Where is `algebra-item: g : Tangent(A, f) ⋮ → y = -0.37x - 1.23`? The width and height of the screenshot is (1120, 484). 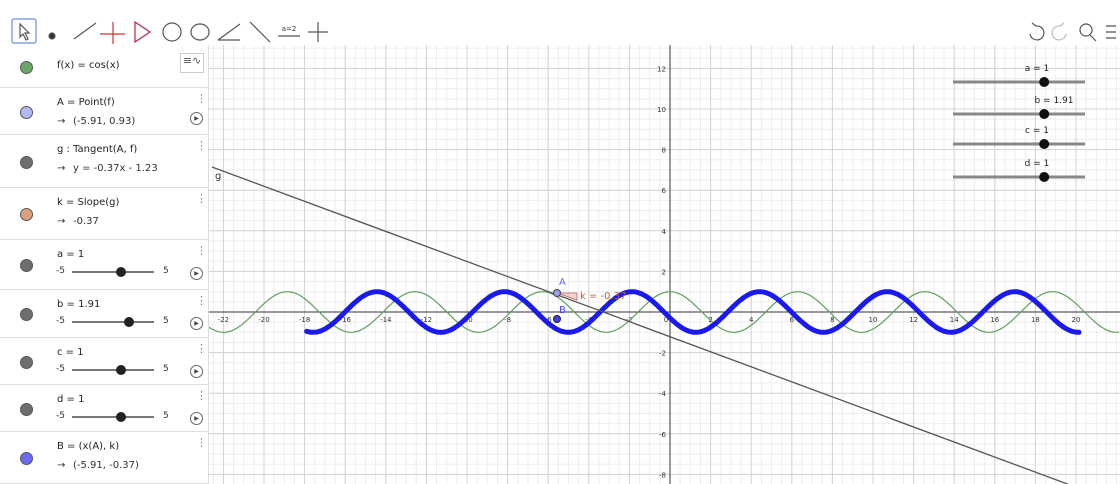 algebra-item: g : Tangent(A, f) ⋮ → y = -0.37x - 1.23 is located at coordinates (104, 161).